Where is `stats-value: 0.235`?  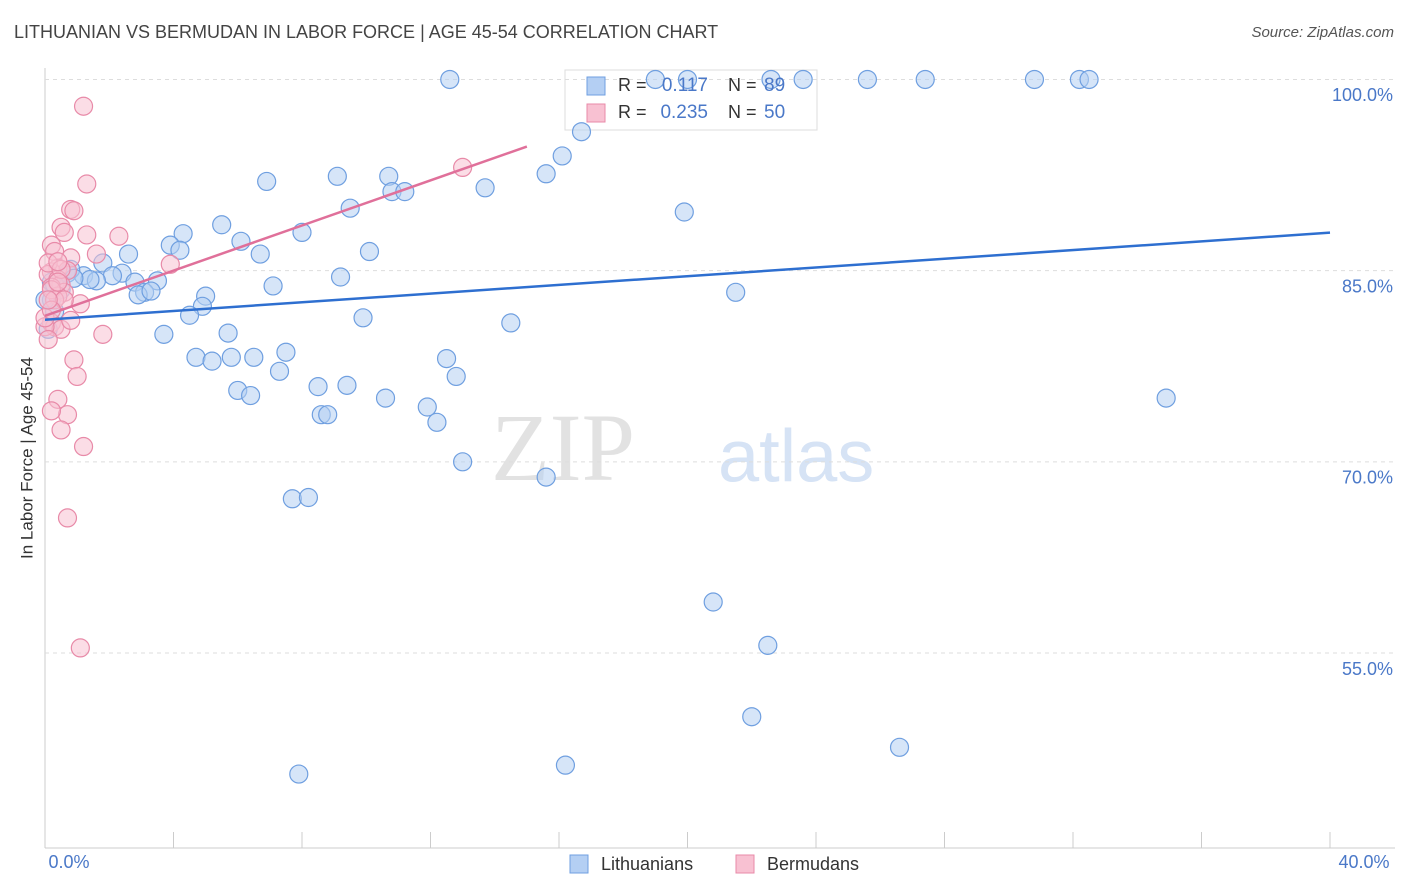 stats-value: 0.235 is located at coordinates (684, 112).